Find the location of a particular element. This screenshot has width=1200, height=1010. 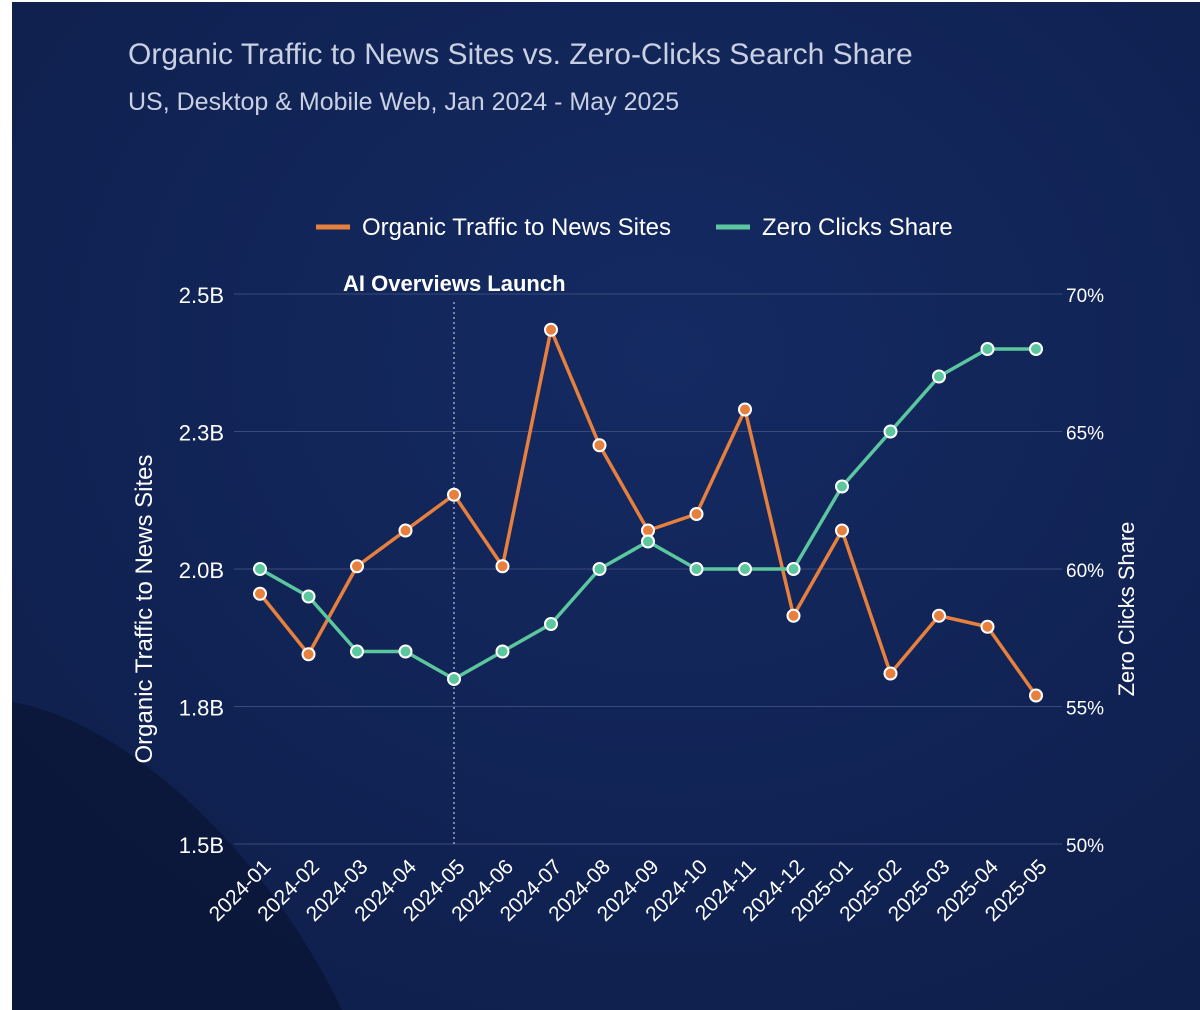

annotation-label: AI Overviews Launch is located at coordinates (454, 283).